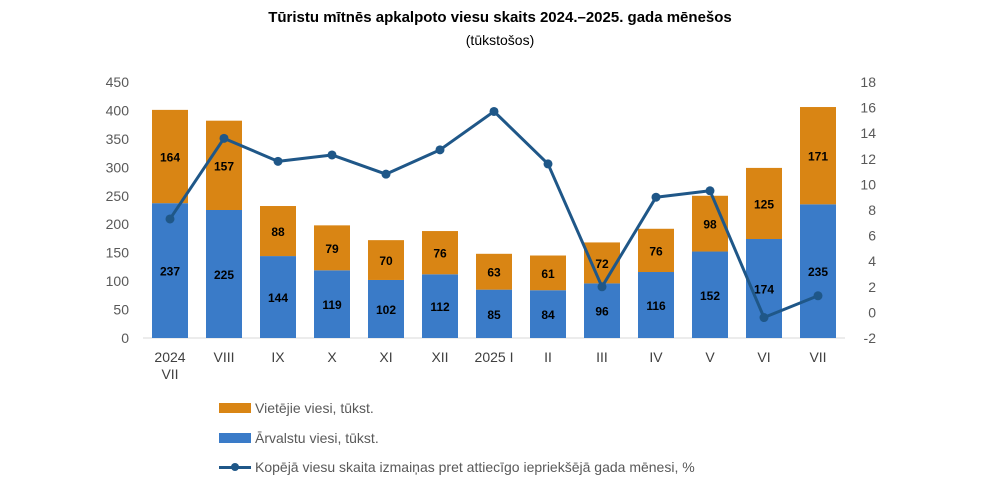  I want to click on y-right-tick-label: 14, so click(868, 133).